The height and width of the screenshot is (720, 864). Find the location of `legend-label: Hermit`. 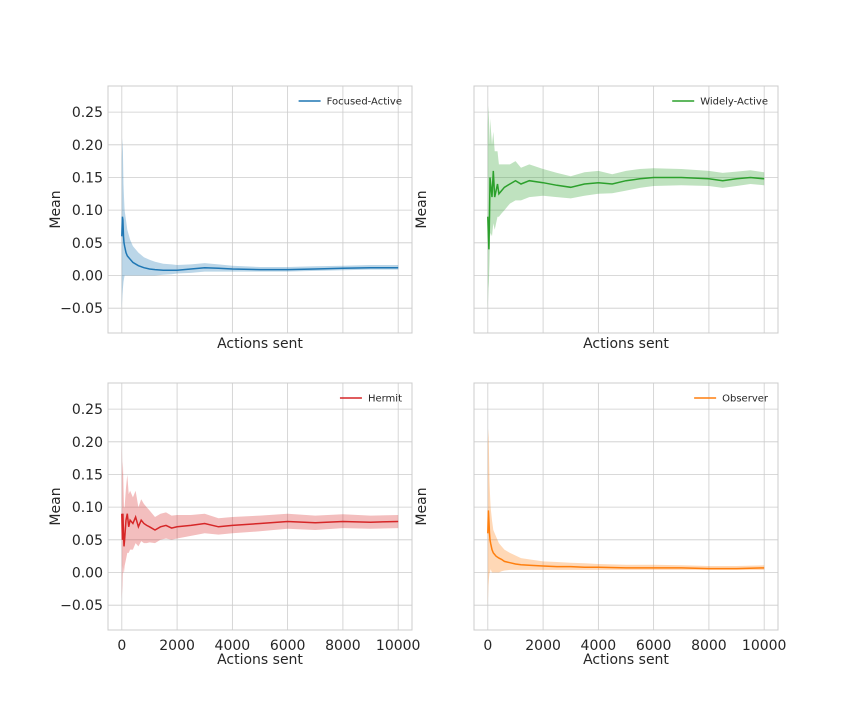

legend-label: Hermit is located at coordinates (385, 399).